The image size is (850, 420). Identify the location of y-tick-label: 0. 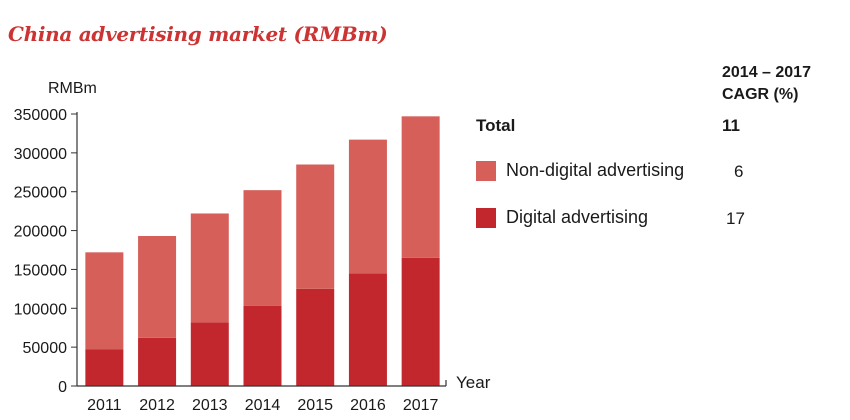
(62, 387).